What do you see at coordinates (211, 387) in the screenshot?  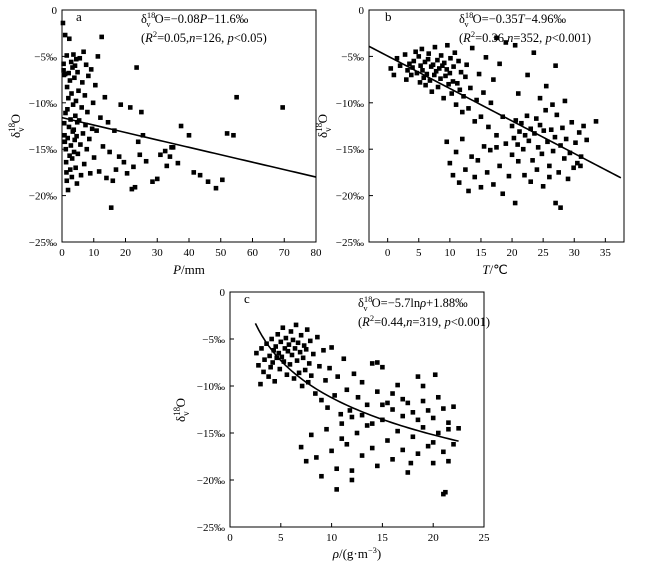 I see `y-tick-label: −10‰` at bounding box center [211, 387].